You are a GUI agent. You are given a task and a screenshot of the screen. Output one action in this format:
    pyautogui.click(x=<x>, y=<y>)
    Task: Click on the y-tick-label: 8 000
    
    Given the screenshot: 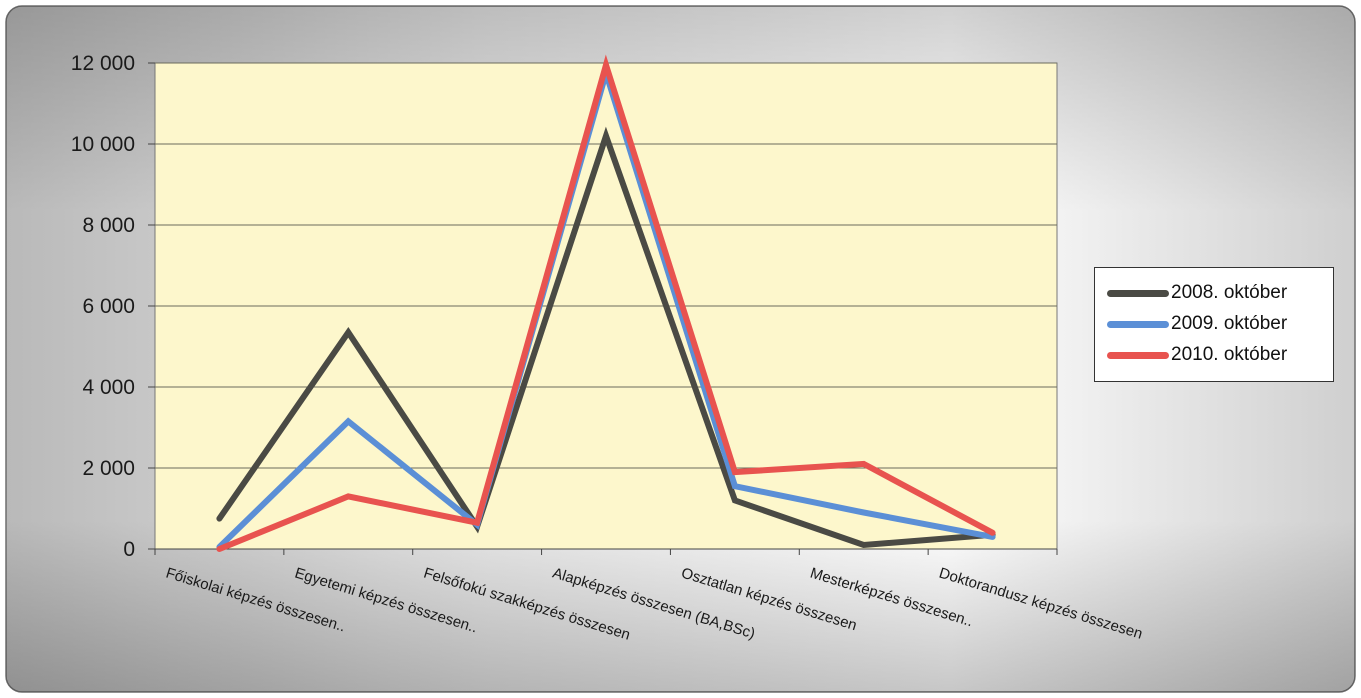 What is the action you would take?
    pyautogui.click(x=108, y=225)
    